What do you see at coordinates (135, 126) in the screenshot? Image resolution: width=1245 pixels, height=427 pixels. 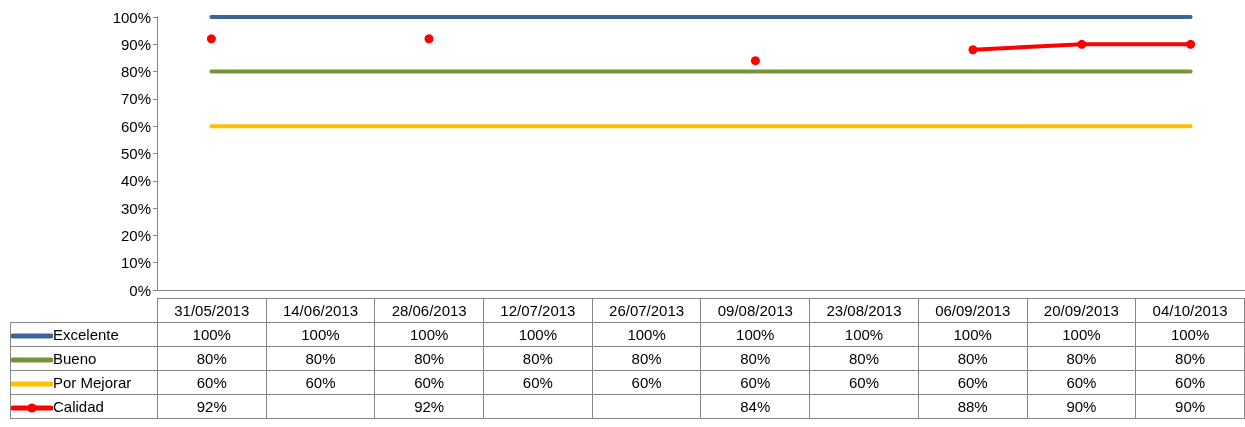 I see `y-tick-label: 60%` at bounding box center [135, 126].